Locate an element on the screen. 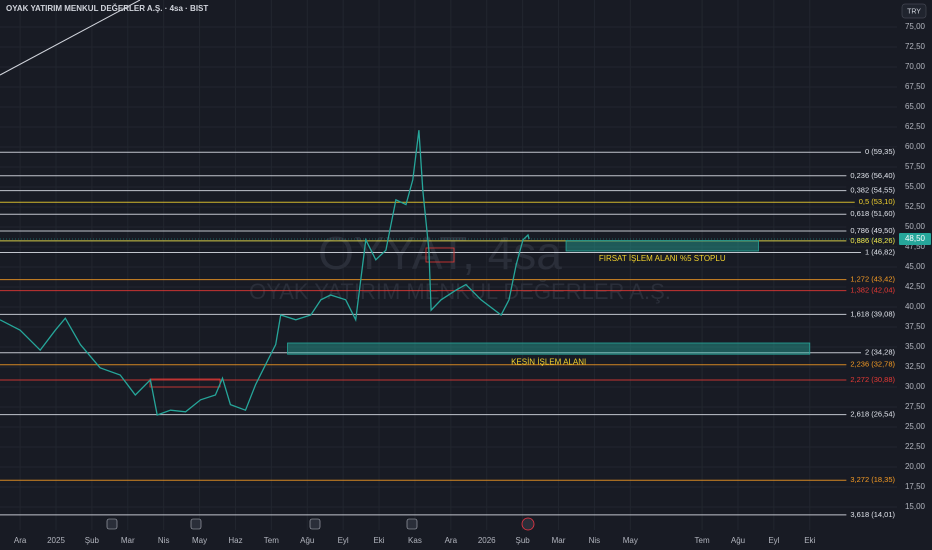  last-price-badge is located at coordinates (915, 239).